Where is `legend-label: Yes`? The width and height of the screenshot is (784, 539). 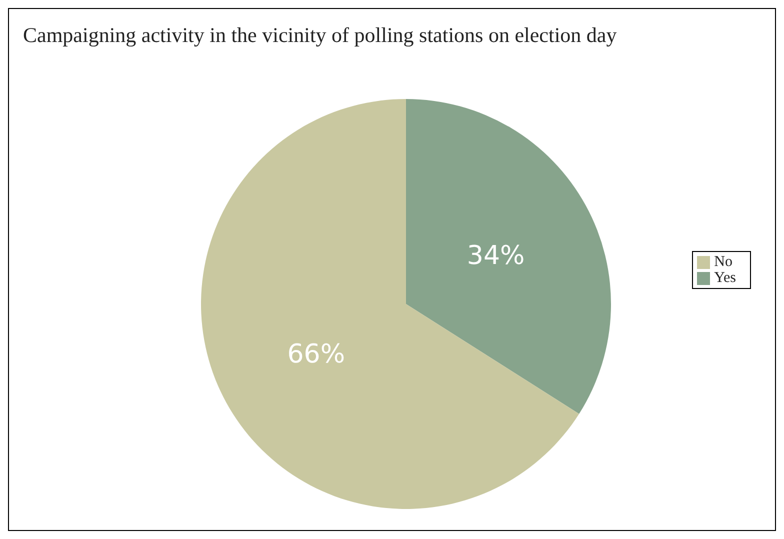 legend-label: Yes is located at coordinates (725, 278).